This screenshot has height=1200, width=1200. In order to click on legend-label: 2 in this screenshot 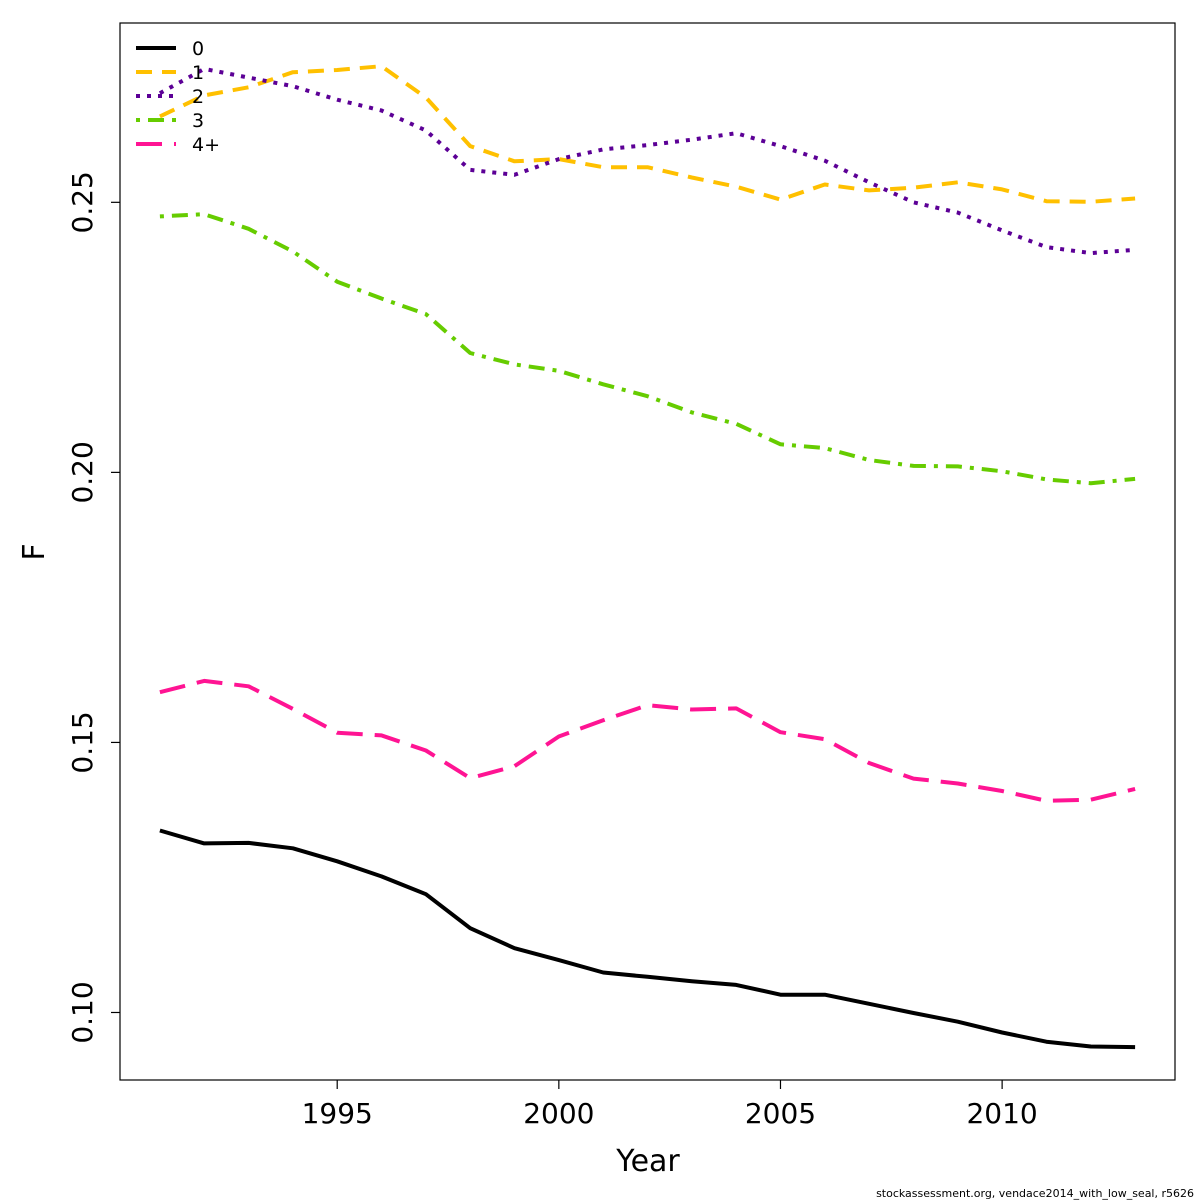, I will do `click(198, 97)`.